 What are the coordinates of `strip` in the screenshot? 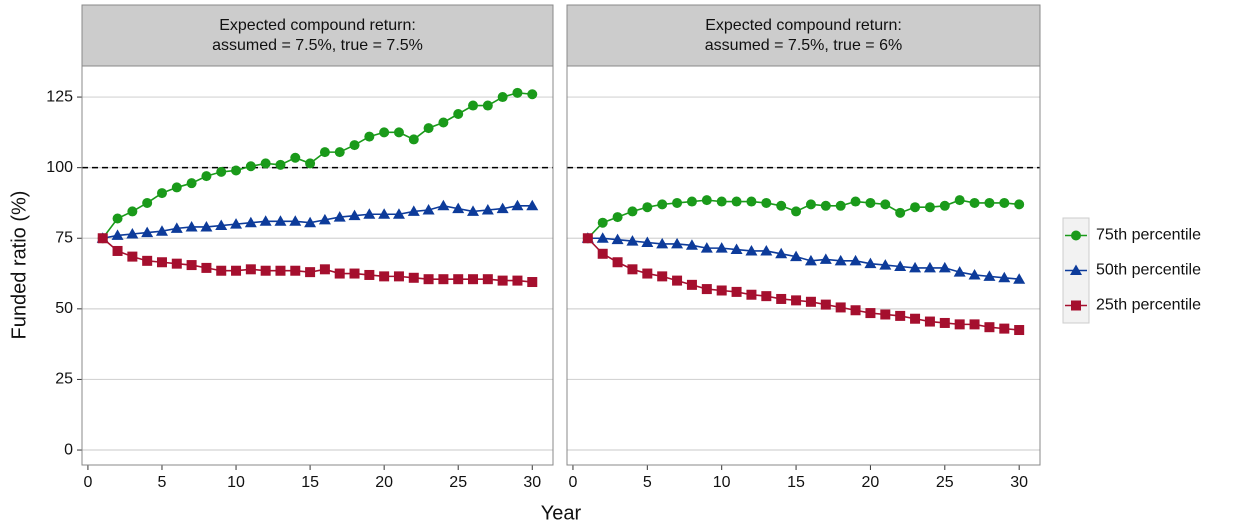 It's located at (317, 35).